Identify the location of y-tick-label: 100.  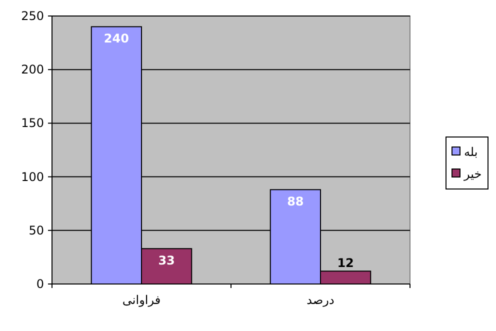
(32, 177).